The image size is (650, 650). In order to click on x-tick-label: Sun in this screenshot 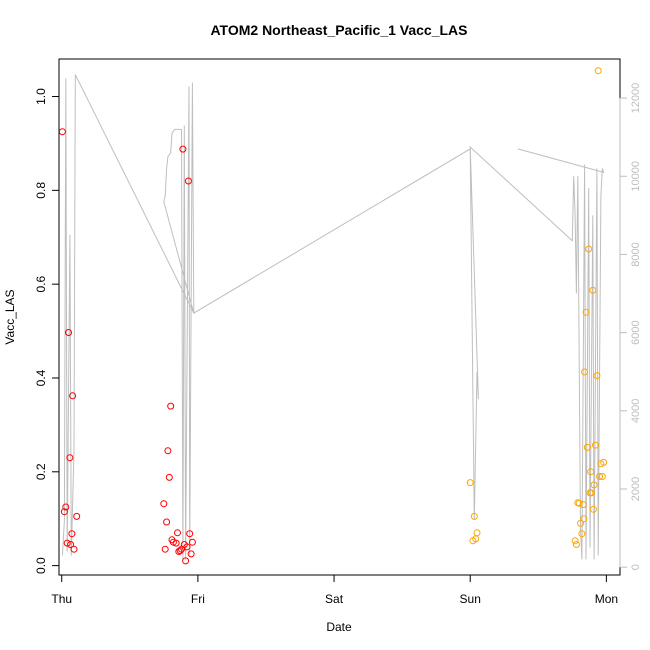, I will do `click(470, 599)`.